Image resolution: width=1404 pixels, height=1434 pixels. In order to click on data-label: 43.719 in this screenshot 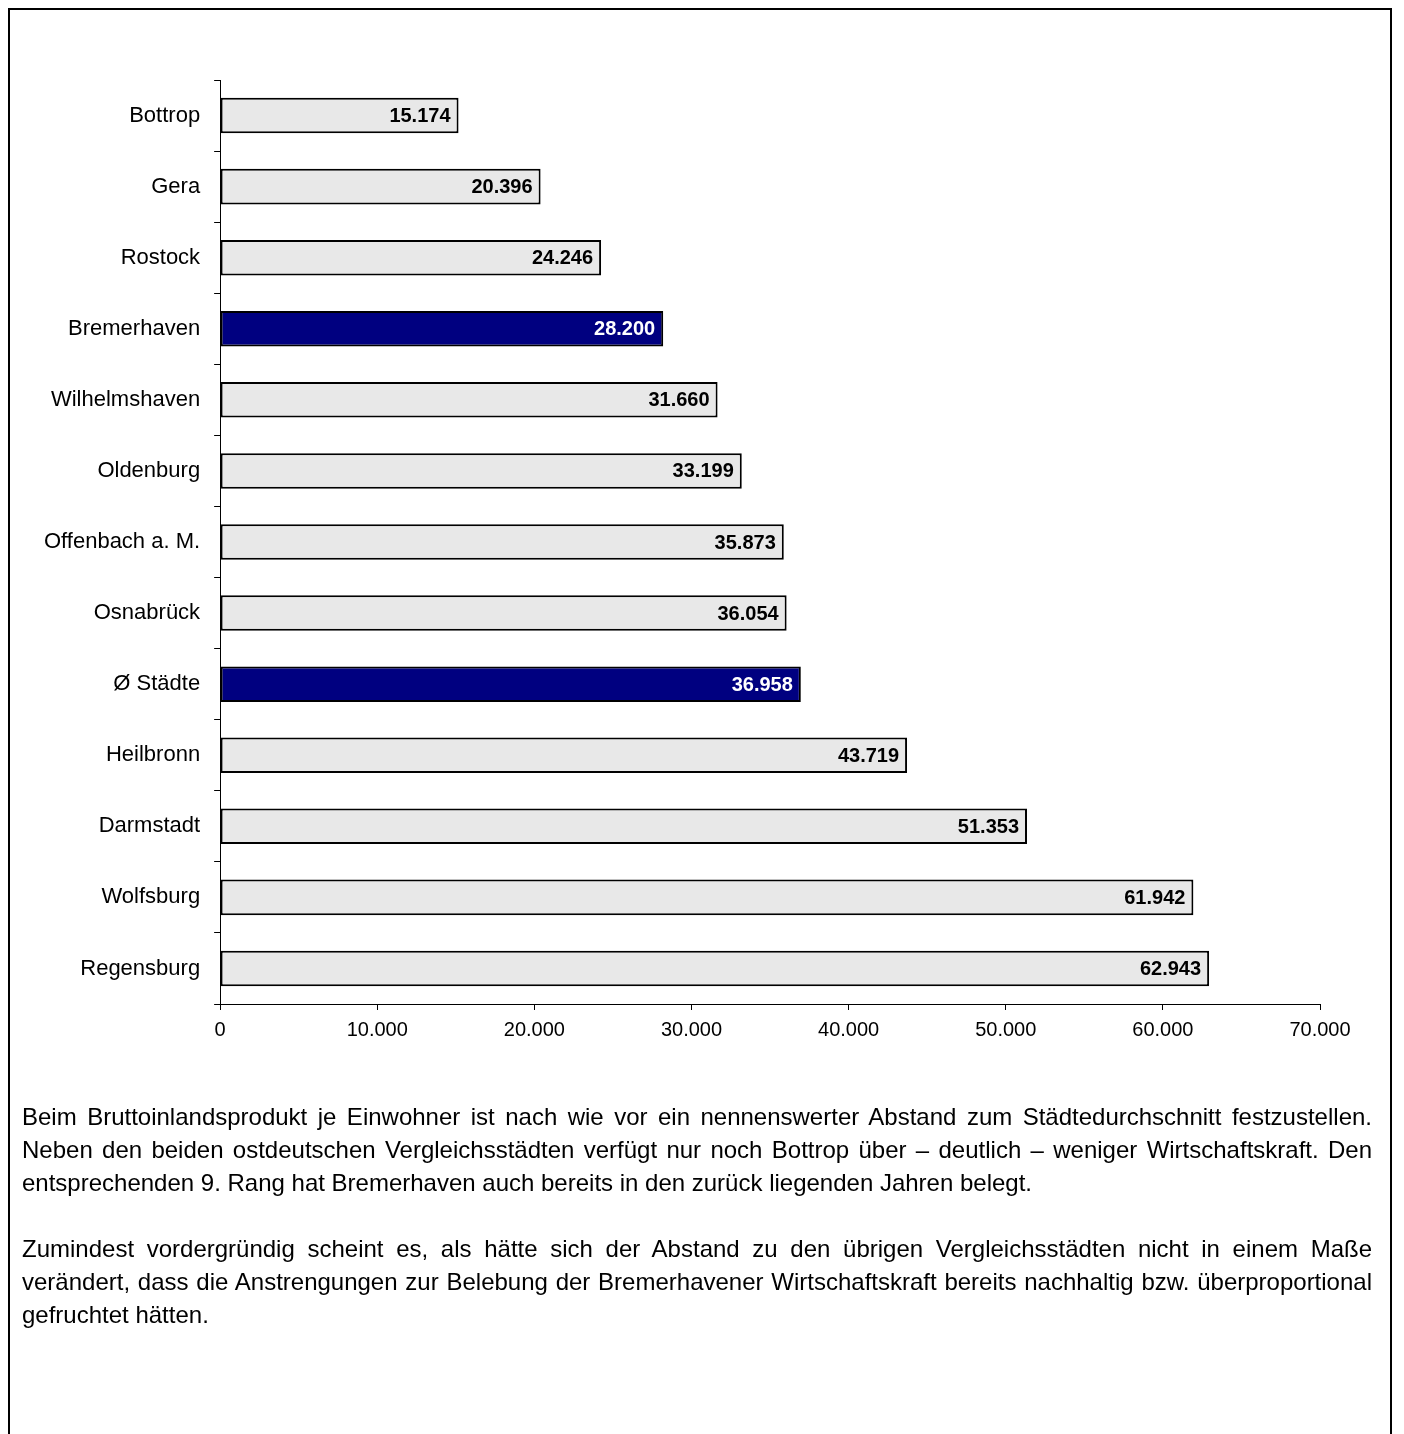, I will do `click(868, 754)`.